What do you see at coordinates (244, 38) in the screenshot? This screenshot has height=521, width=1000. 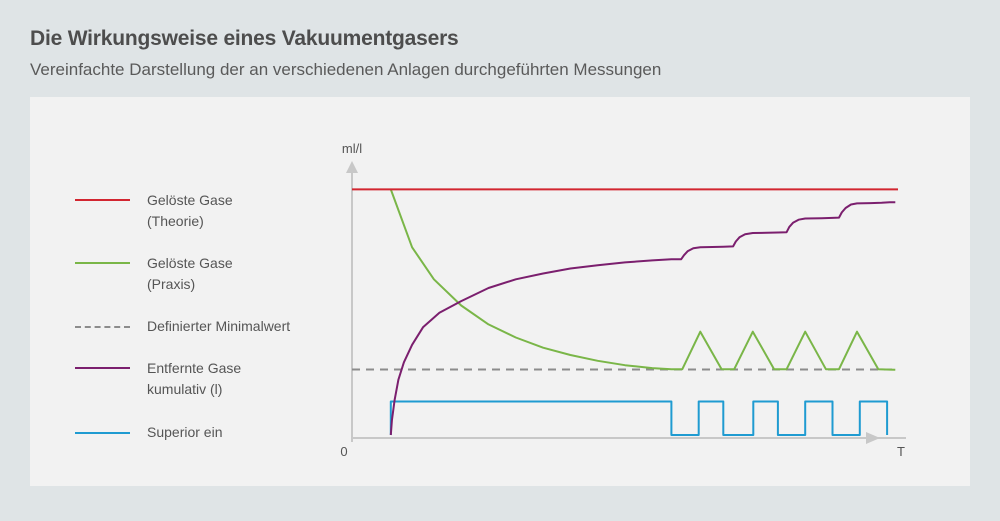 I see `chart-title: Die Wirkungsweise eines Vakuumentgasers` at bounding box center [244, 38].